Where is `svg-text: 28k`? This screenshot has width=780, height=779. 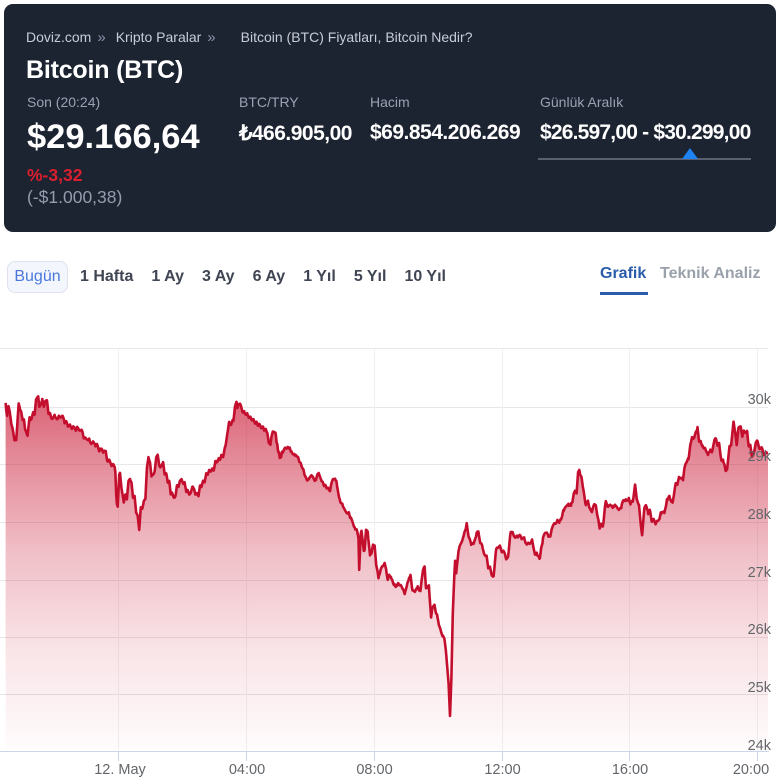 svg-text: 28k is located at coordinates (760, 515).